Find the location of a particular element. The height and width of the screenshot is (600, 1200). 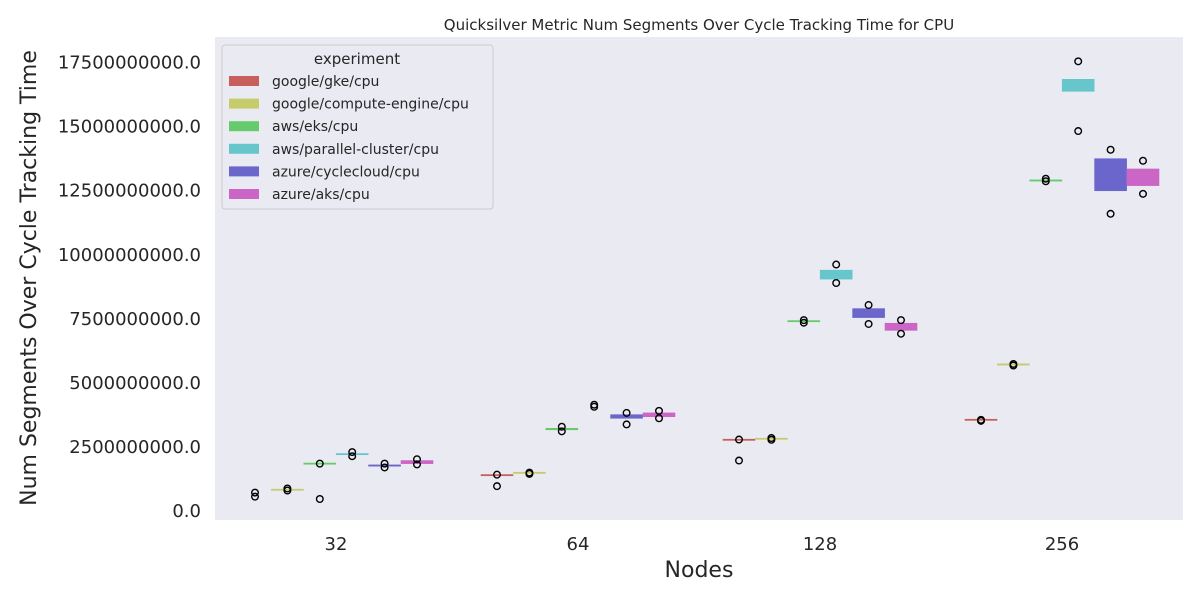

y-tick-label: 10000000000.0 is located at coordinates (129, 255).